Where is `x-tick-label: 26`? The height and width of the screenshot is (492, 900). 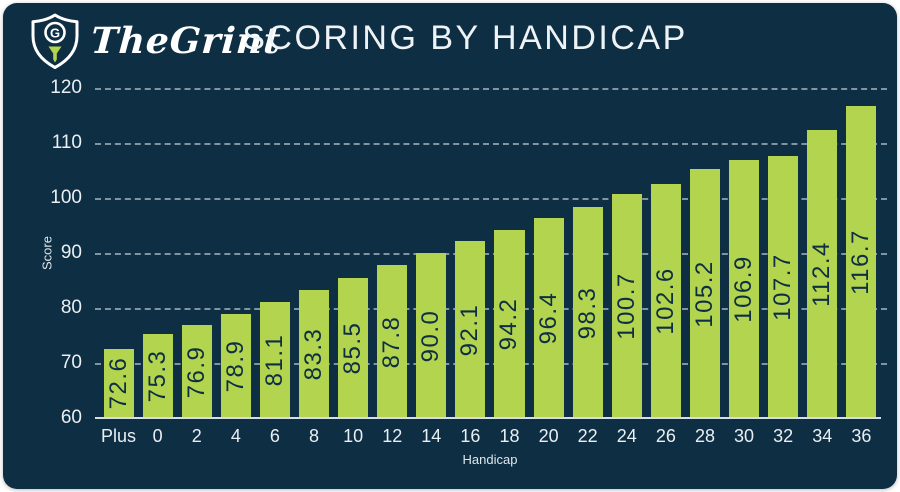
x-tick-label: 26 is located at coordinates (665, 436).